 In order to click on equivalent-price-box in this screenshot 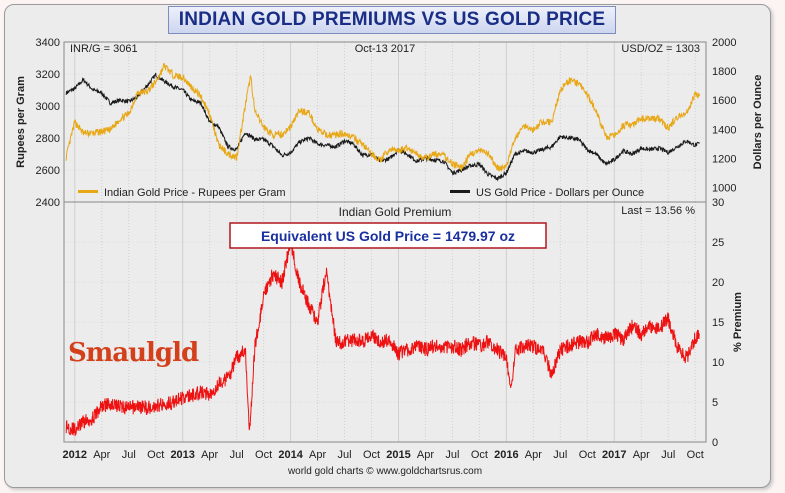, I will do `click(388, 235)`.